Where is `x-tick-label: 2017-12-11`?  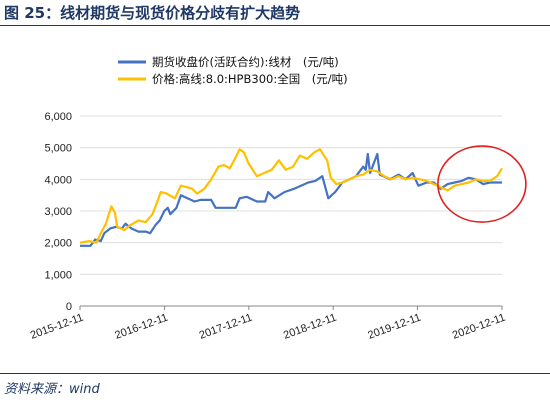 x-tick-label: 2017-12-11 is located at coordinates (226, 327).